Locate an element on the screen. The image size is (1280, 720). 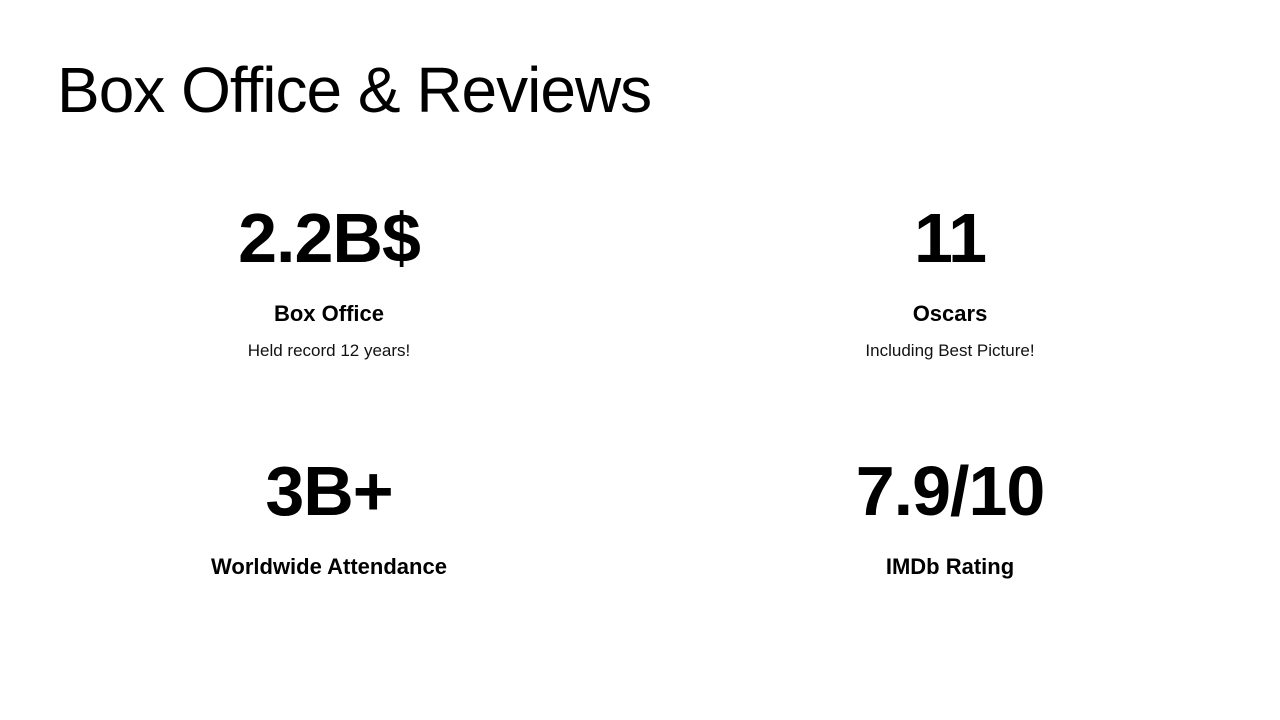
stat-label: Box Office is located at coordinates (329, 313).